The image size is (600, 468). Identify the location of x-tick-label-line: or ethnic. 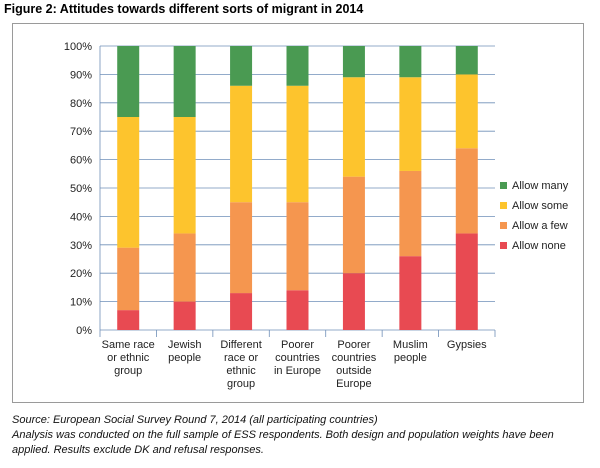
(128, 358).